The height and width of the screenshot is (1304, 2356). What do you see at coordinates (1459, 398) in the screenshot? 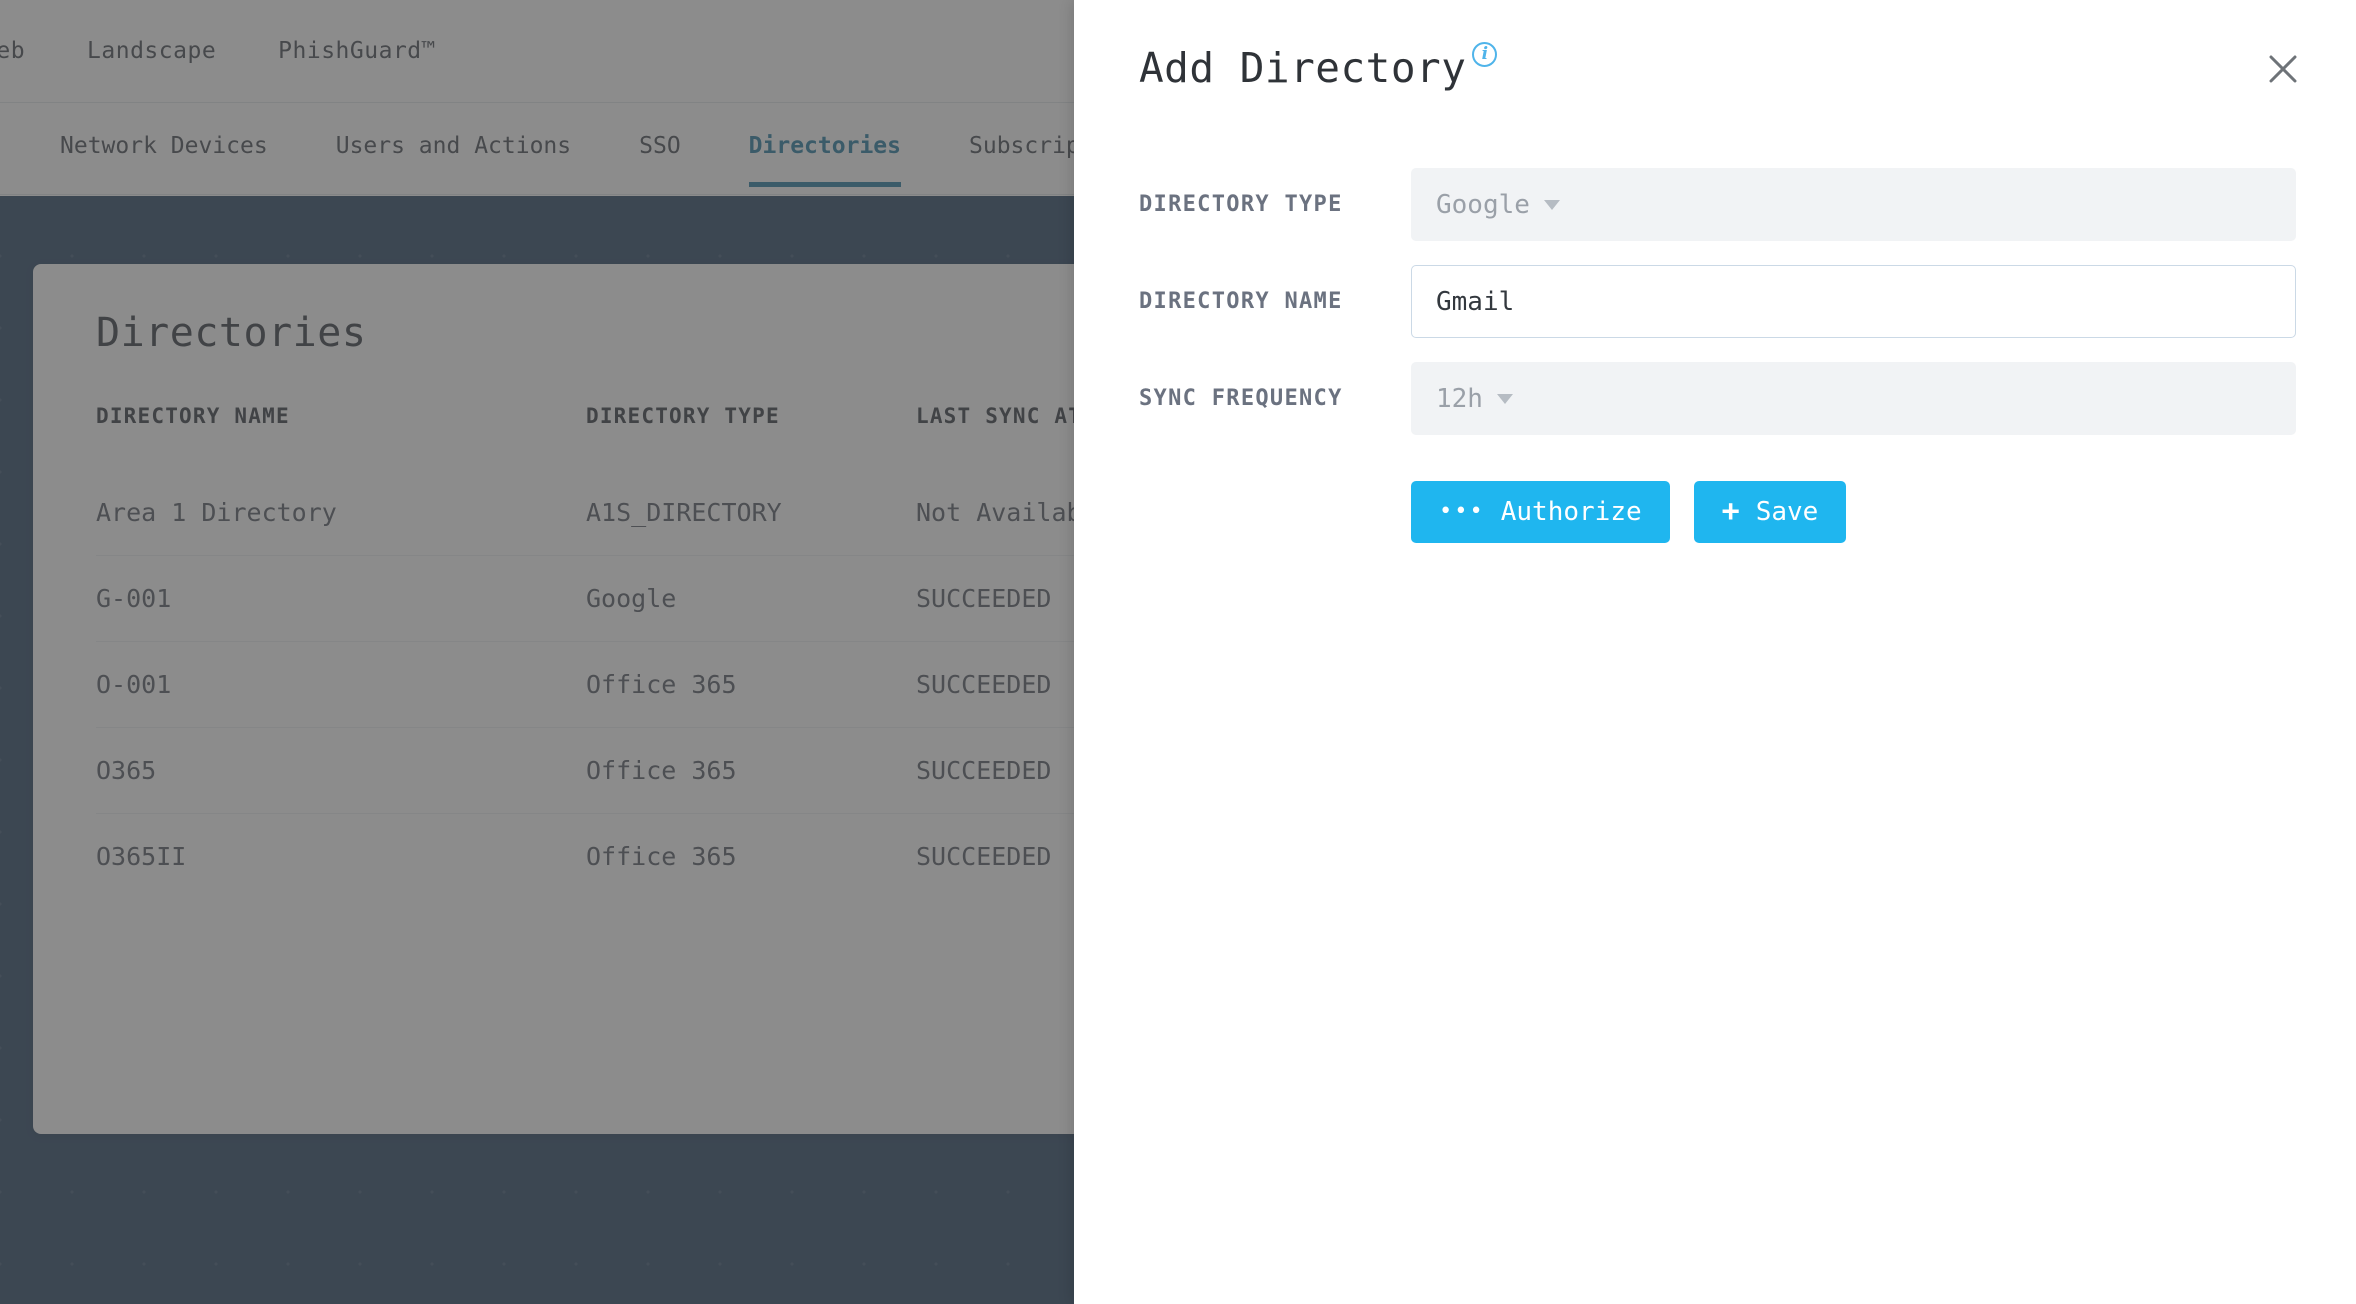
I see `sync-frequency-value: 12h` at bounding box center [1459, 398].